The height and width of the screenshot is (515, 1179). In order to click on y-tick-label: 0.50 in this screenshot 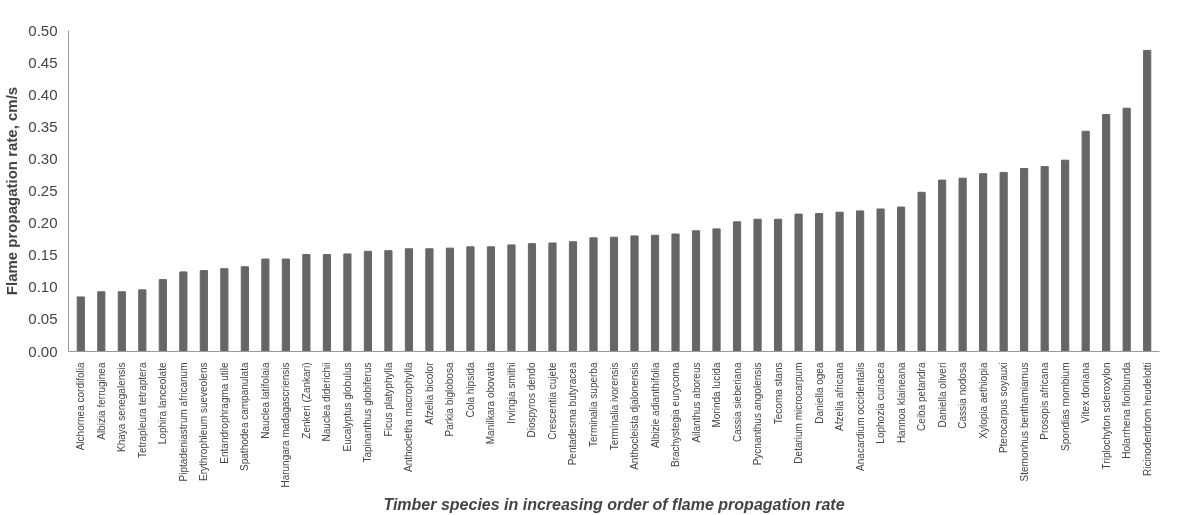, I will do `click(43, 30)`.